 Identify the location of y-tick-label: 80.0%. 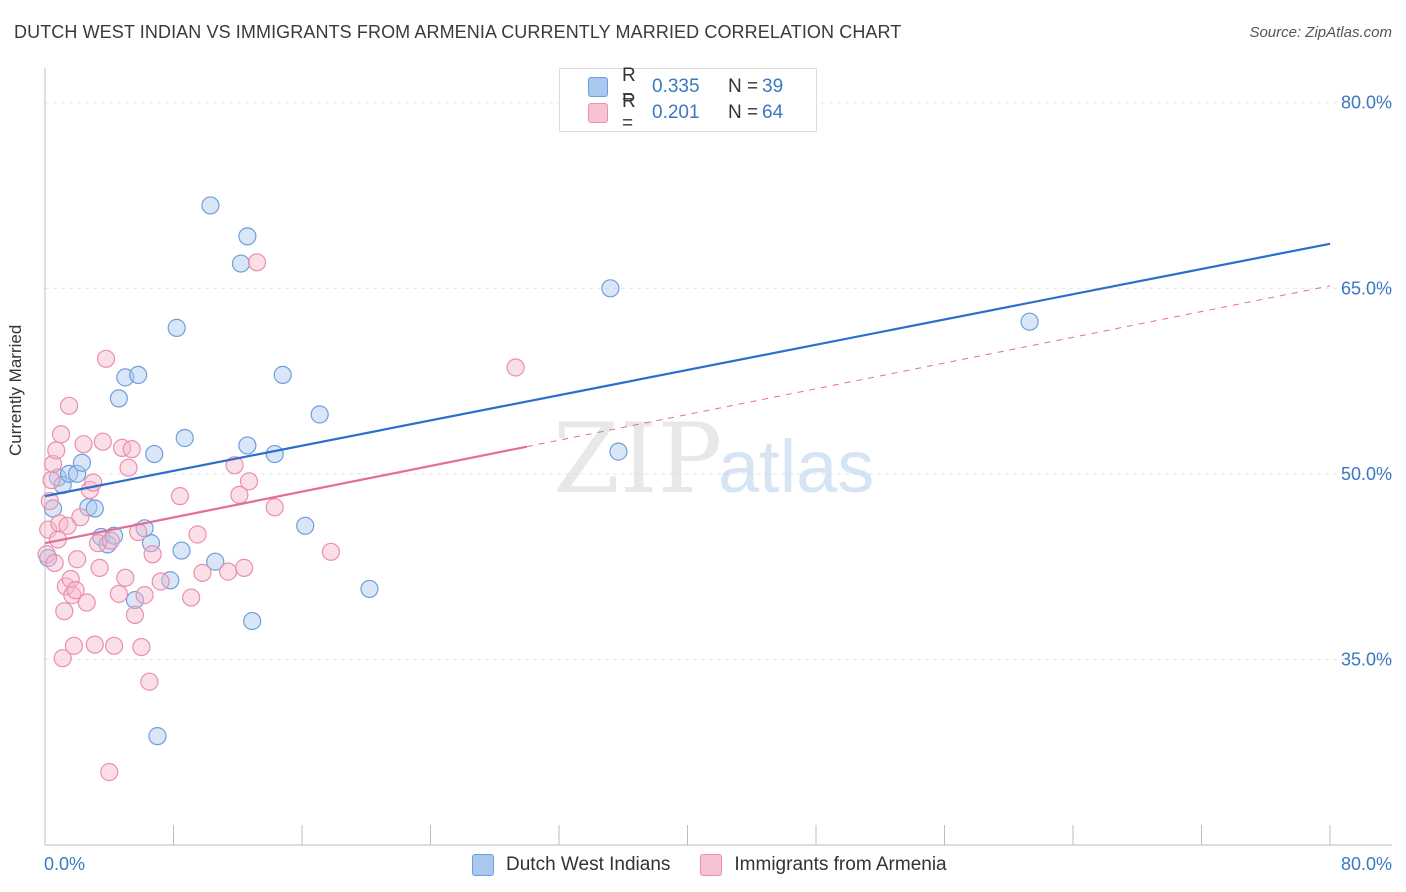
(1366, 103).